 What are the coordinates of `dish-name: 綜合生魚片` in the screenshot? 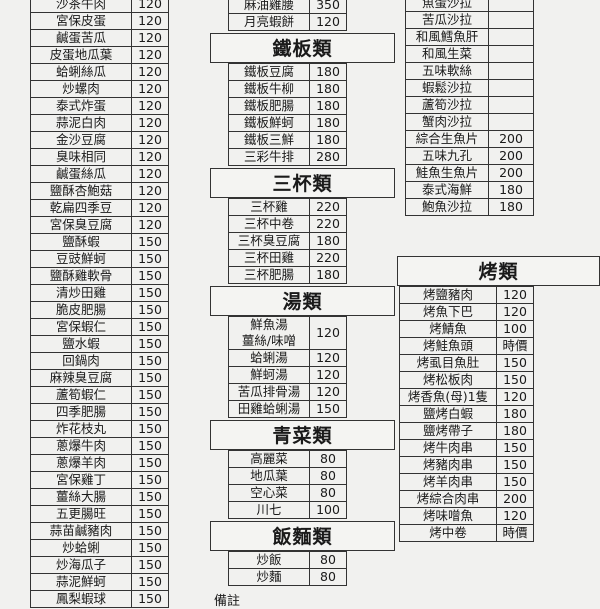 It's located at (447, 139).